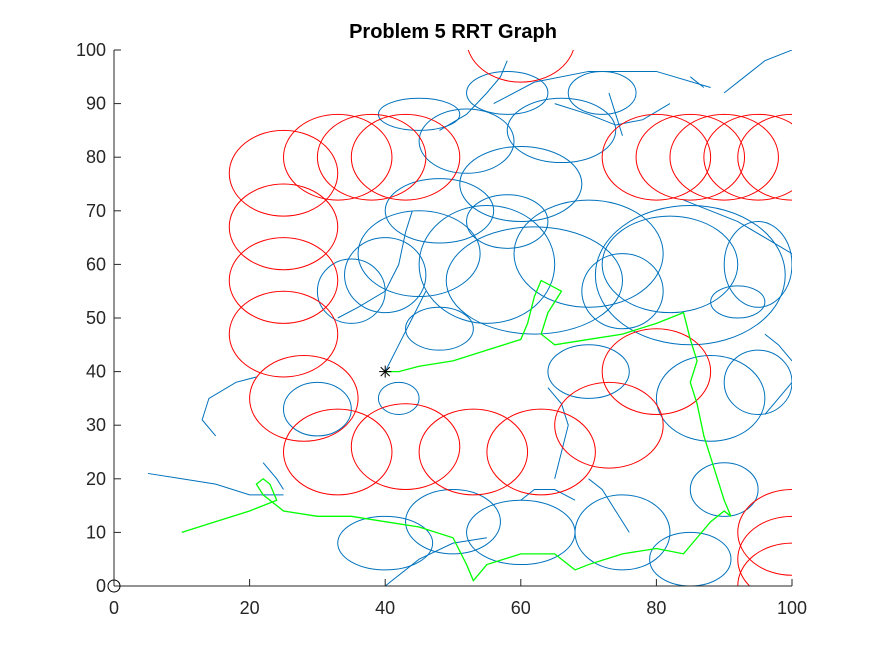 The image size is (875, 656). What do you see at coordinates (656, 608) in the screenshot?
I see `x-tick-label: 80` at bounding box center [656, 608].